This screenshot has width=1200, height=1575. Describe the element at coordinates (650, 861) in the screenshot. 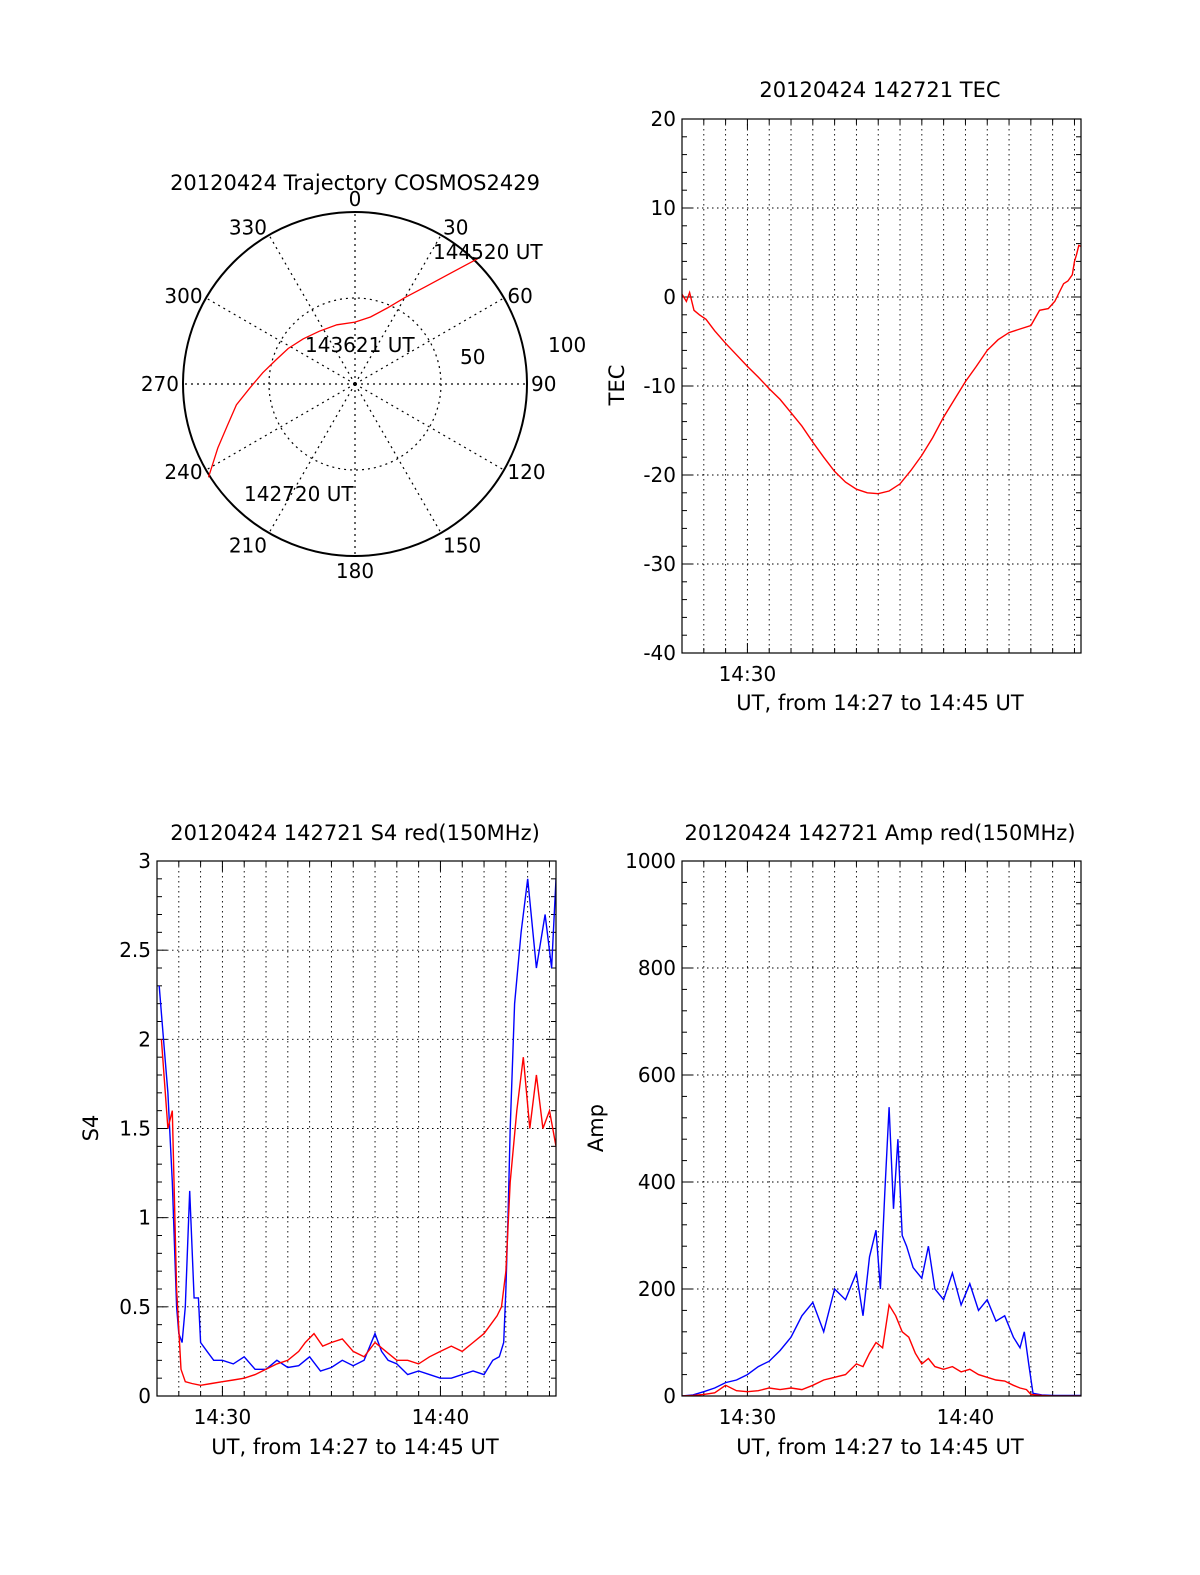

I see `y-tick-label: 1000` at that location.